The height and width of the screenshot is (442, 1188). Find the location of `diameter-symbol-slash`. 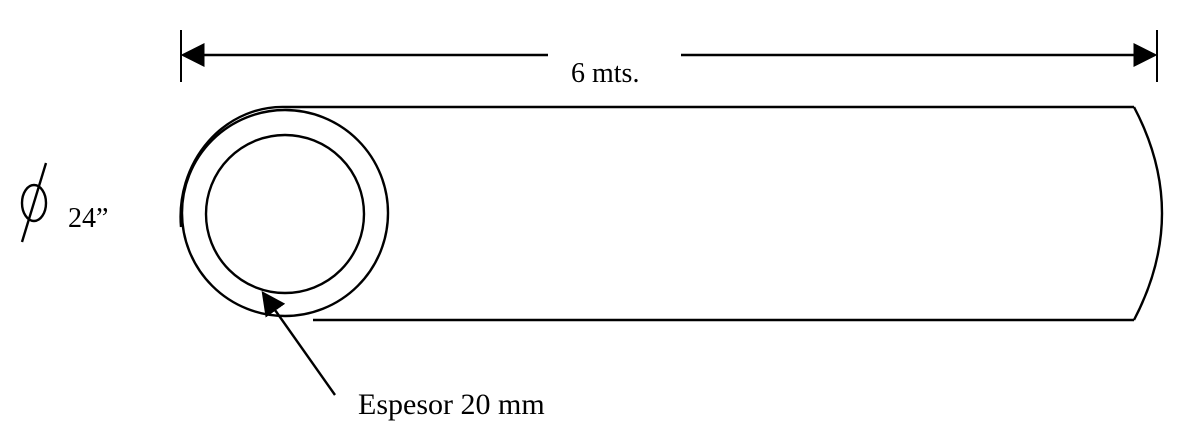

diameter-symbol-slash is located at coordinates (34, 202).